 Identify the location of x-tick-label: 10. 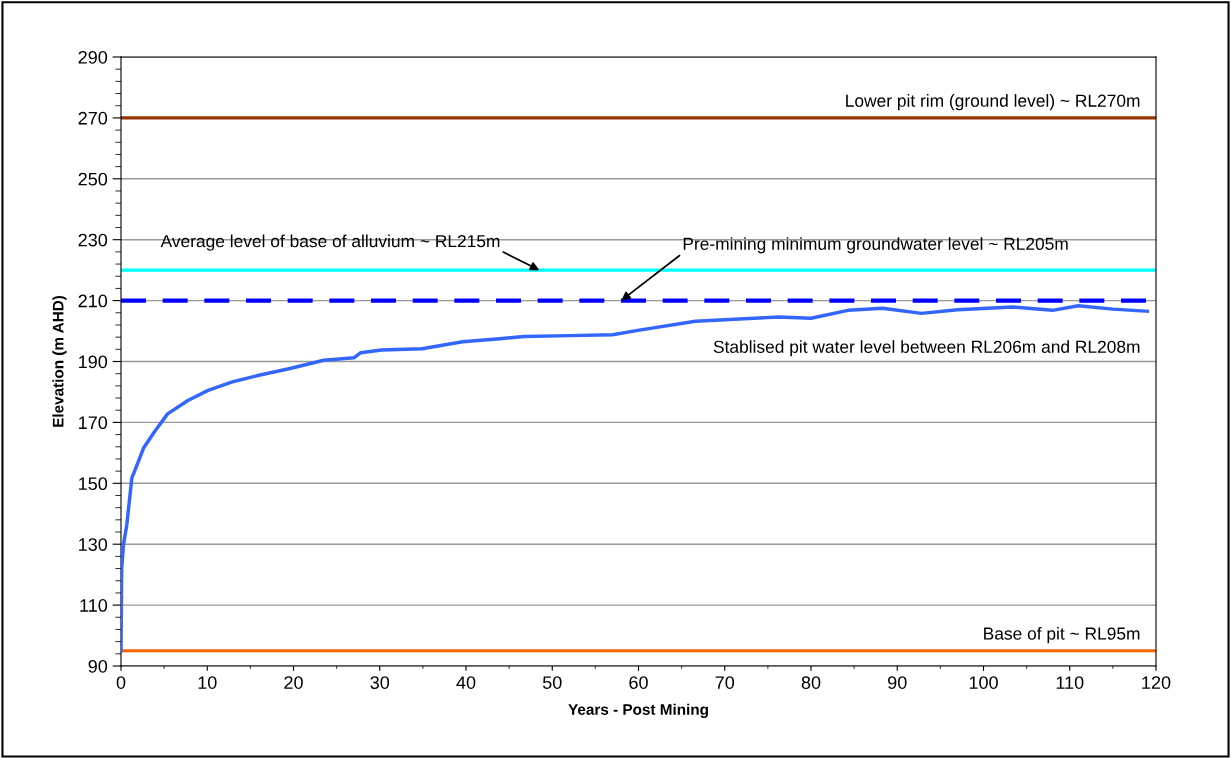
(207, 682).